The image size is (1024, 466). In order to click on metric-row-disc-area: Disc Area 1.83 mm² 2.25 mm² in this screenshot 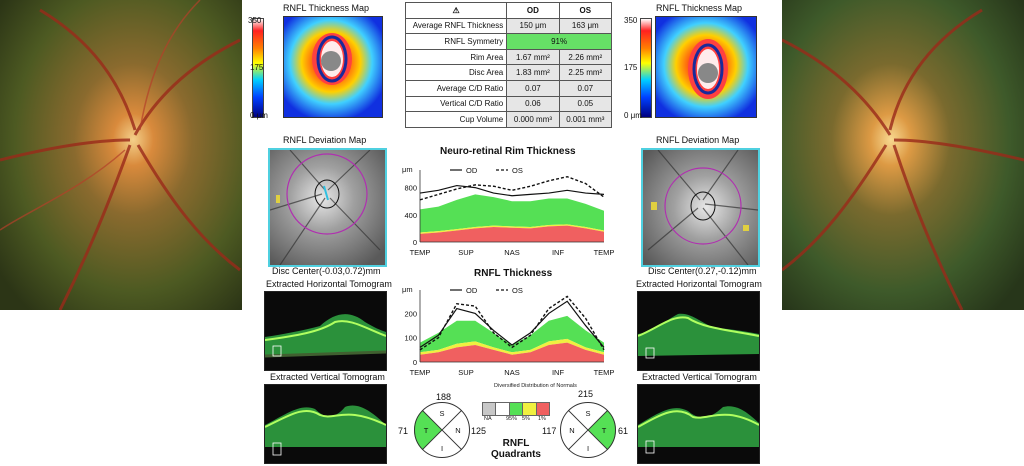, I will do `click(508, 72)`.